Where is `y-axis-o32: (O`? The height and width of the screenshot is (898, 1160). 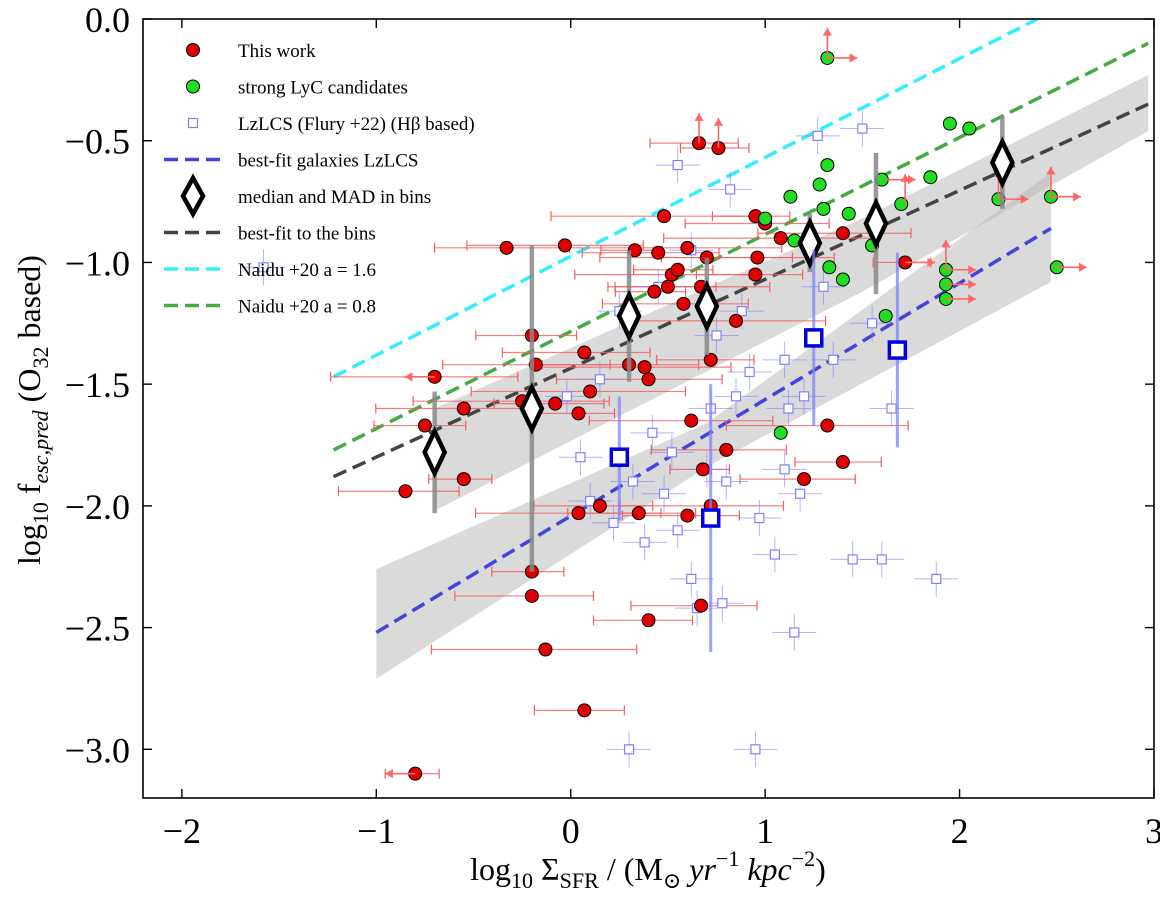
y-axis-o32: (O is located at coordinates (29, 390).